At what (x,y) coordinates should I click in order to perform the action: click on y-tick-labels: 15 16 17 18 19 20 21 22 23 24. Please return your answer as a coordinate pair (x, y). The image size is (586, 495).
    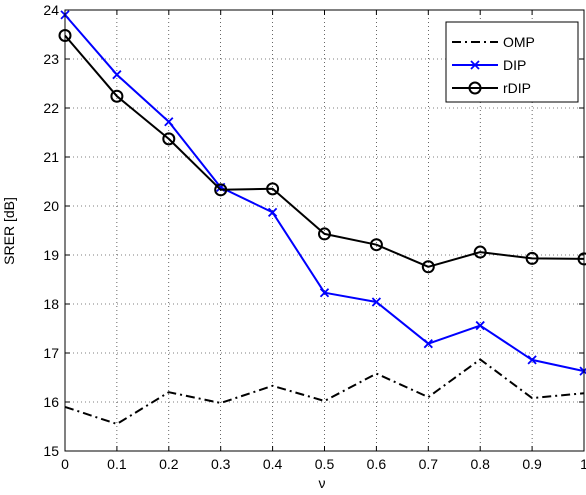
    Looking at the image, I should click on (51, 230).